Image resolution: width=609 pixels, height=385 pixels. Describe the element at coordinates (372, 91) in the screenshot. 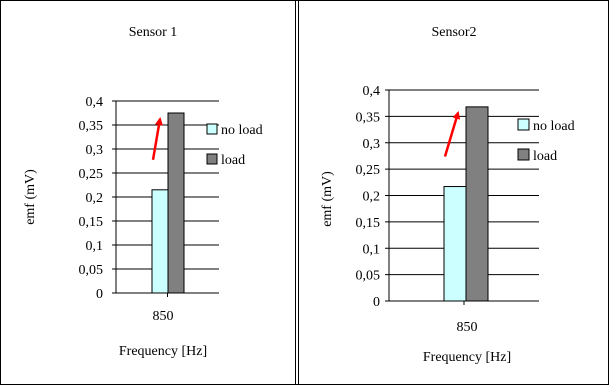

I see `chart2-y-tick-label: 0,4` at that location.